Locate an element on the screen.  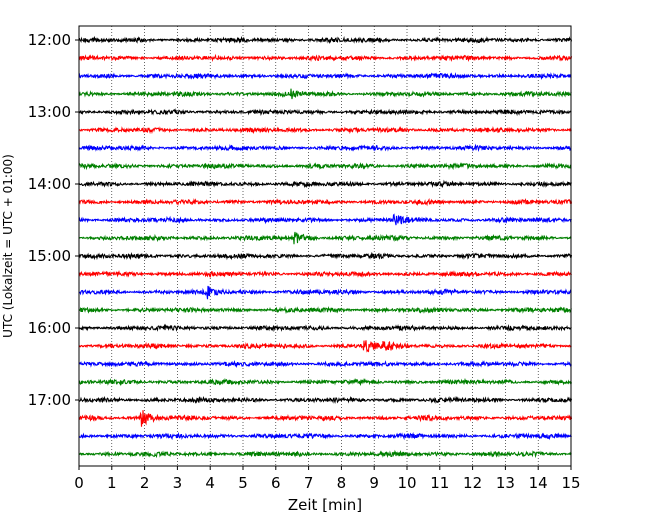
x-tick-label-7: 7 is located at coordinates (309, 483).